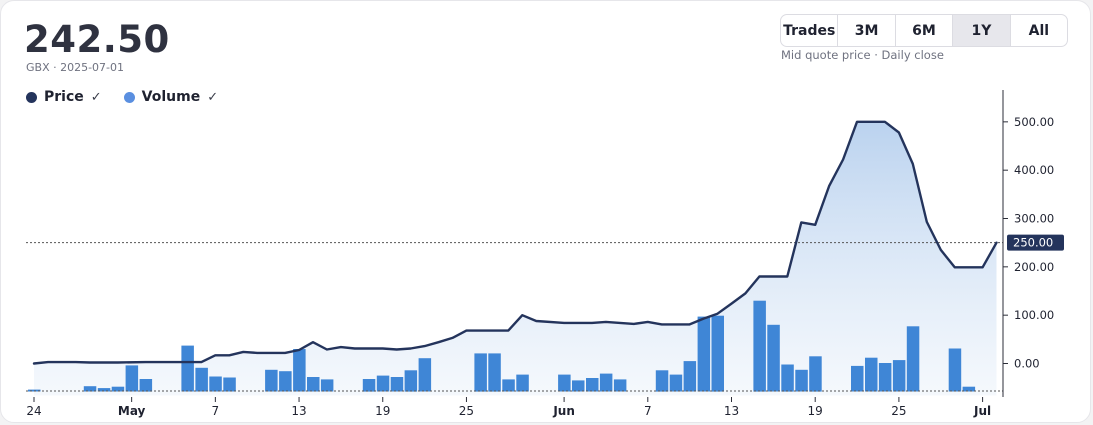 The width and height of the screenshot is (1093, 425). I want to click on price-dot-icon, so click(31, 97).